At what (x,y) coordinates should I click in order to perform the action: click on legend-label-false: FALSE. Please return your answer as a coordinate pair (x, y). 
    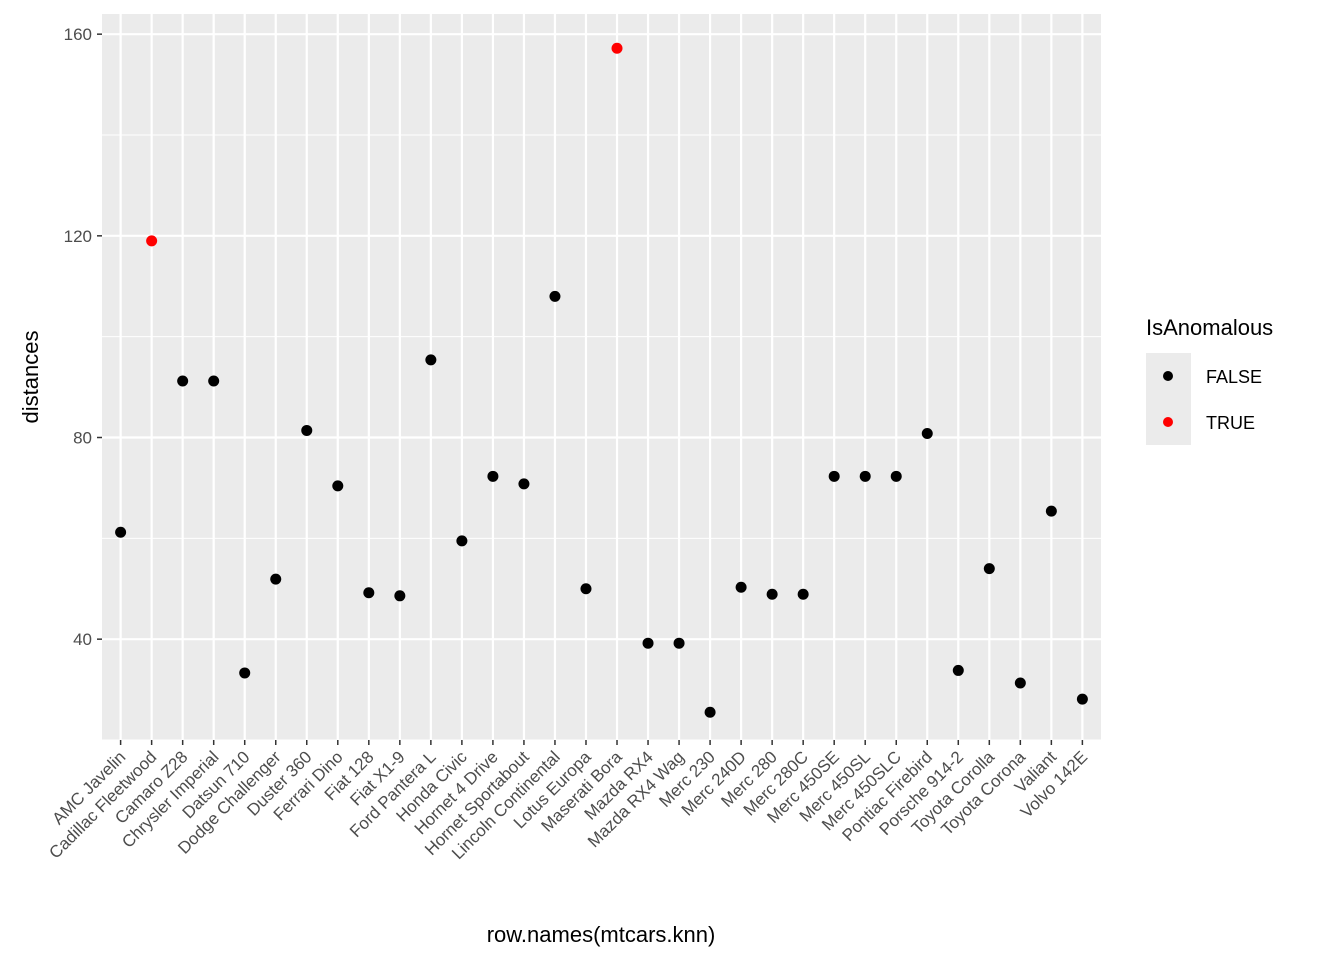
    Looking at the image, I should click on (1234, 377).